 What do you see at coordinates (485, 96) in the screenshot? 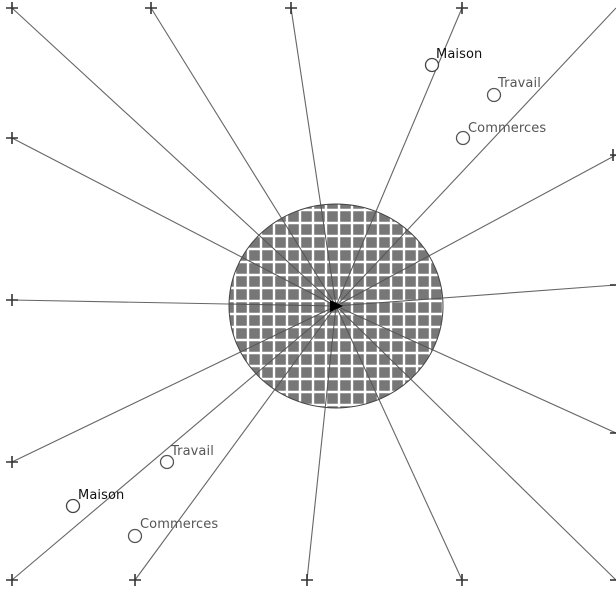
I see `location-cluster-top-right: Maison Travail Commerces` at bounding box center [485, 96].